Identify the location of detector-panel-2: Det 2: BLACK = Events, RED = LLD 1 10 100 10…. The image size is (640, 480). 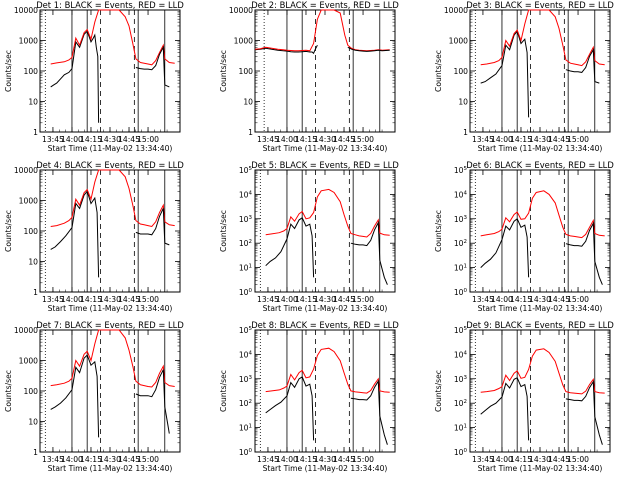
(309, 76).